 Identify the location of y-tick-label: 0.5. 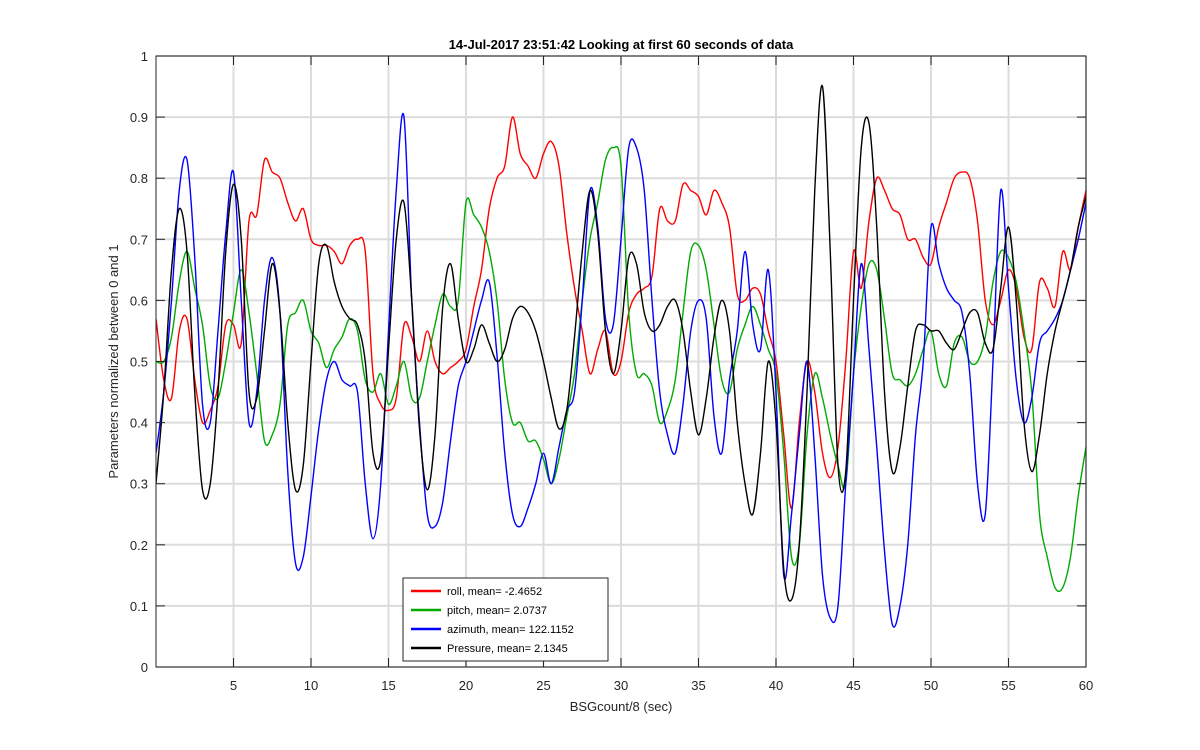
(139, 362).